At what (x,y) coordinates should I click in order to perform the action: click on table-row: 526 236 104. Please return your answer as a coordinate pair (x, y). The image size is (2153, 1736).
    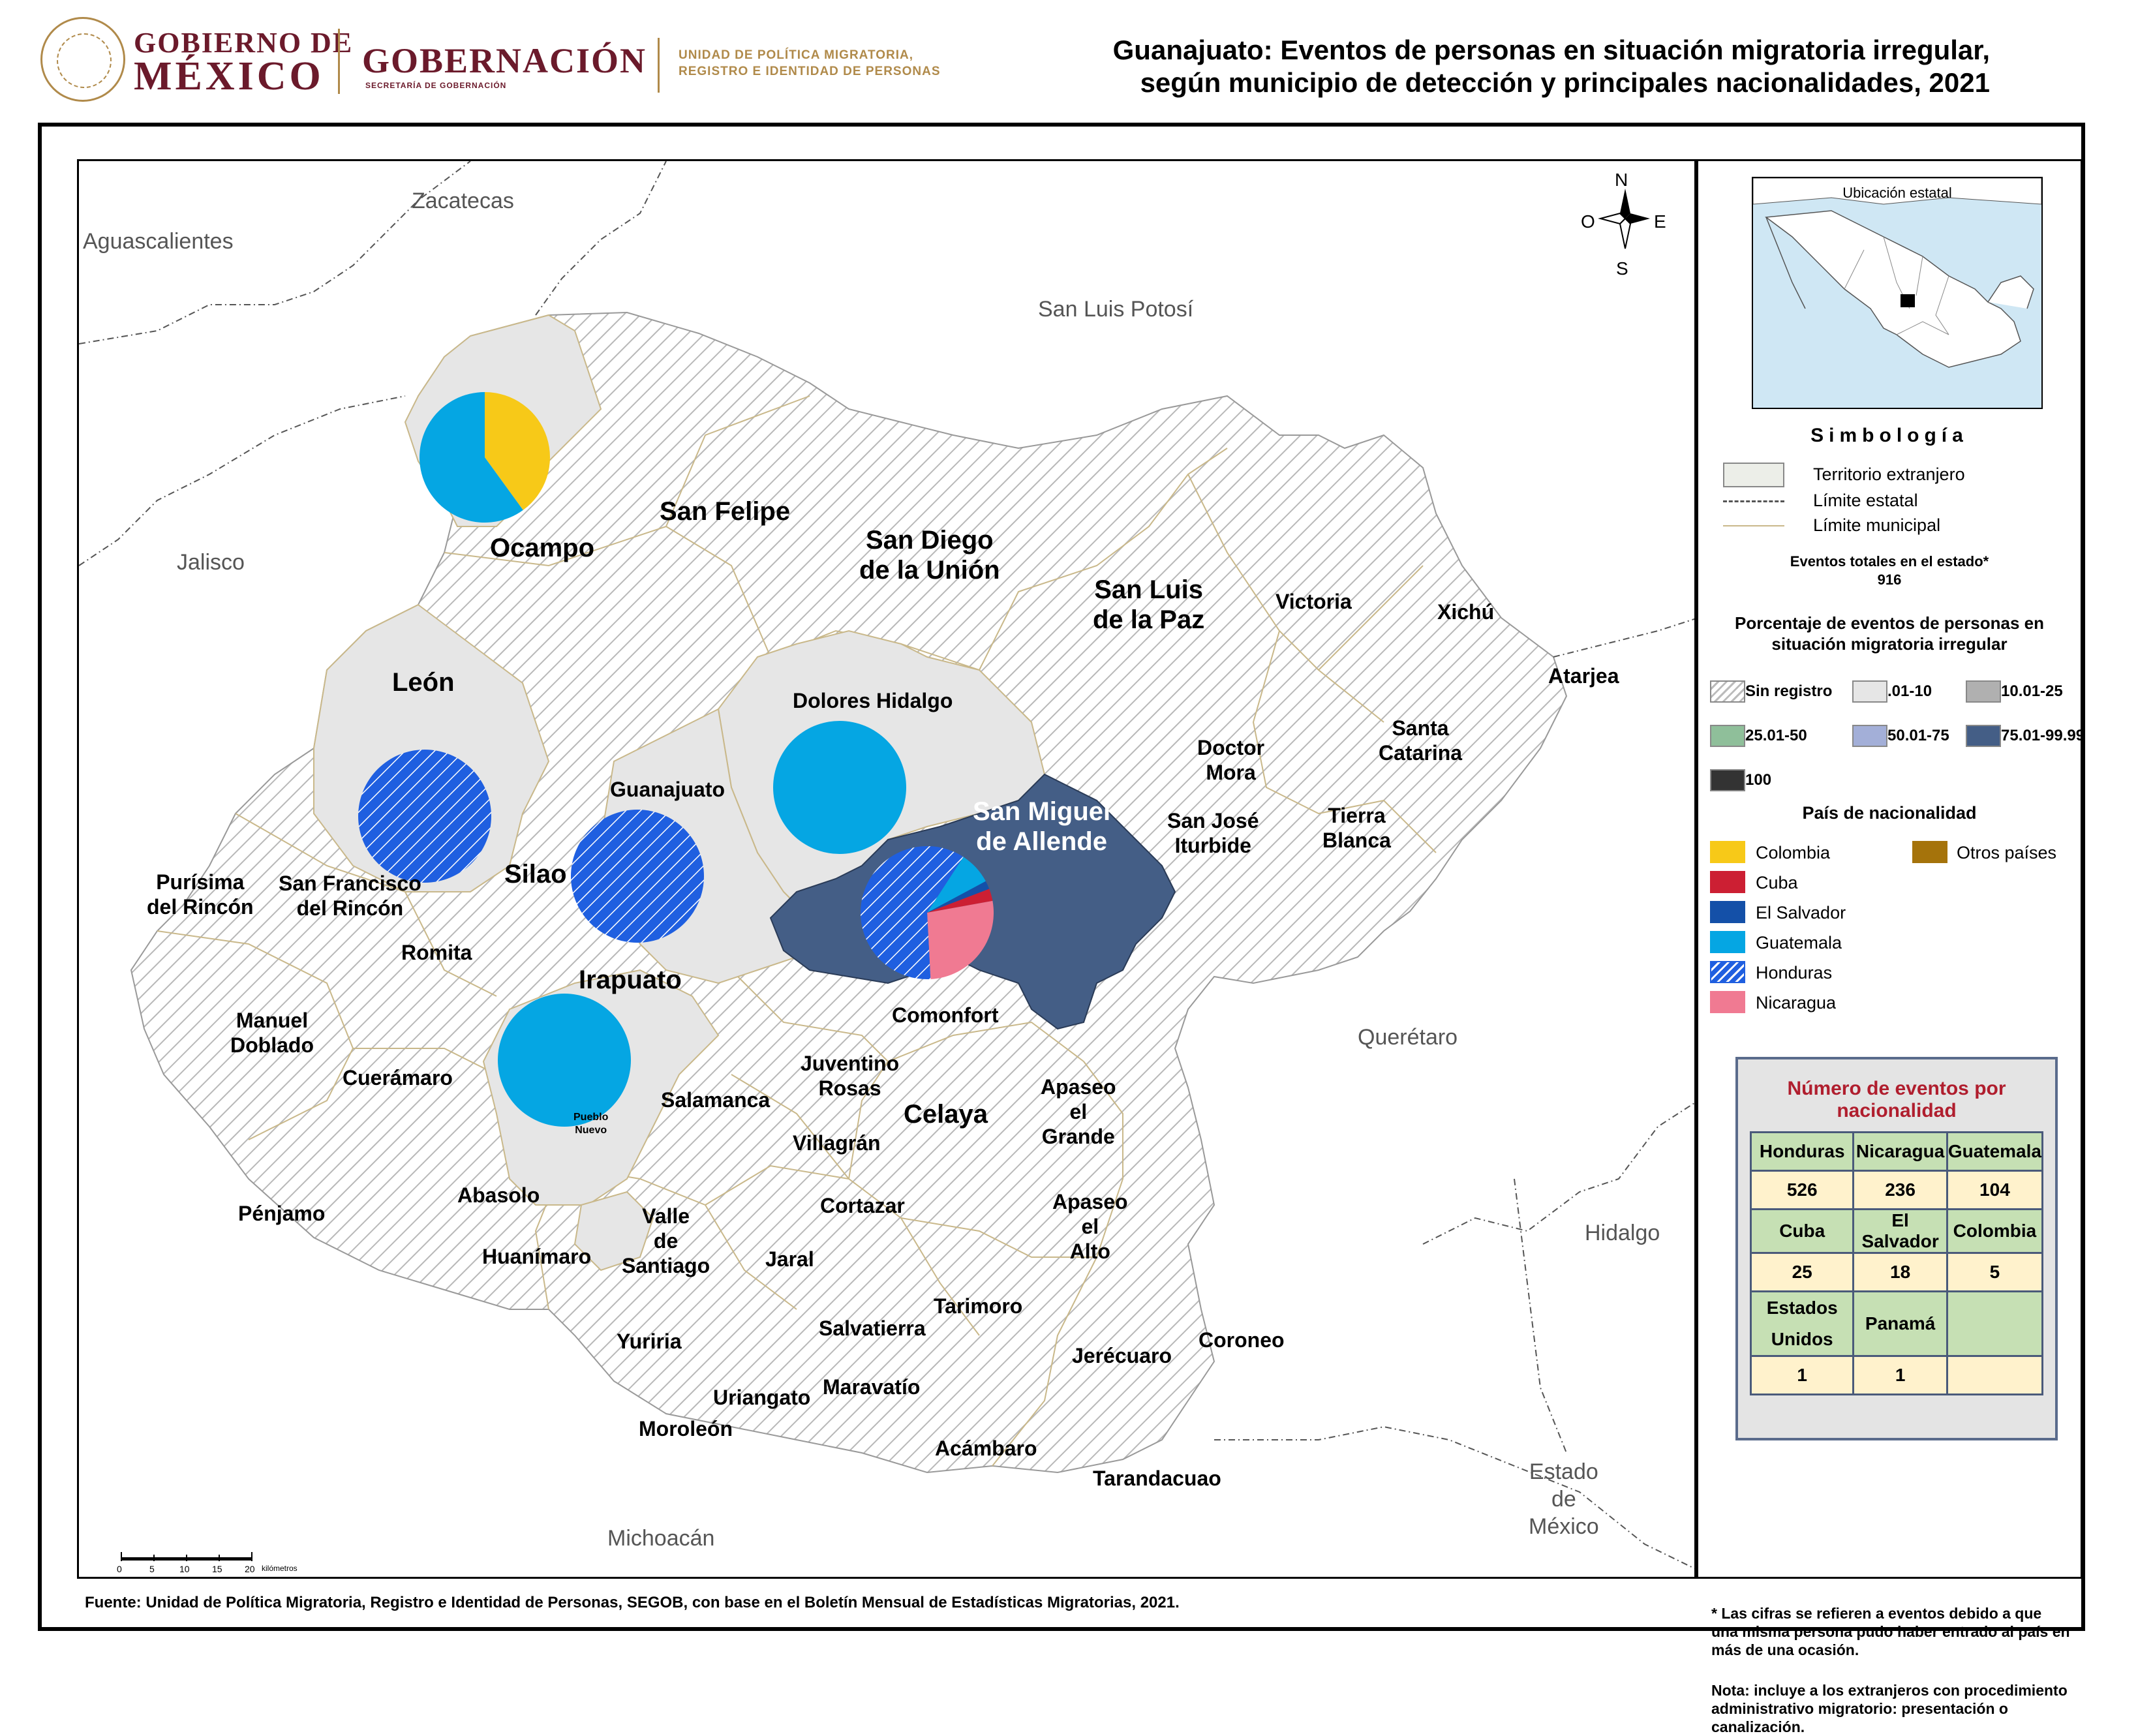
    Looking at the image, I should click on (1896, 1190).